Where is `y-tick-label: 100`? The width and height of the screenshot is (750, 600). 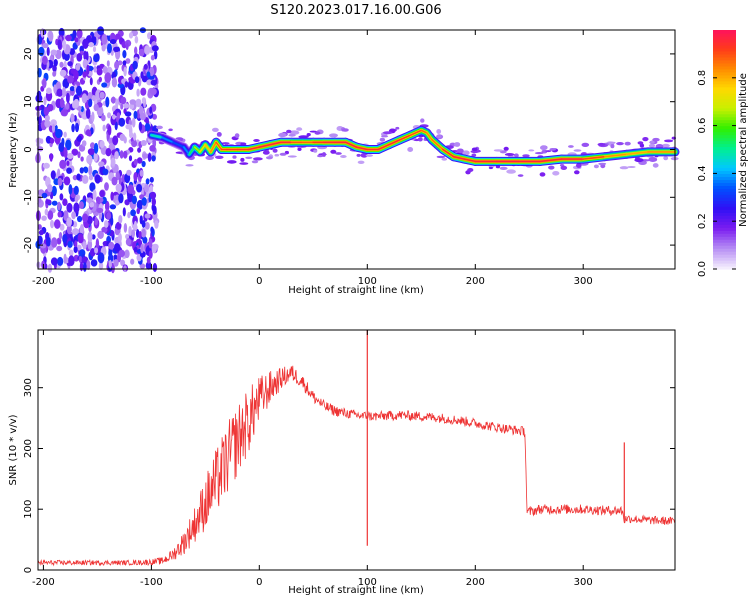
y-tick-label: 100 is located at coordinates (28, 509).